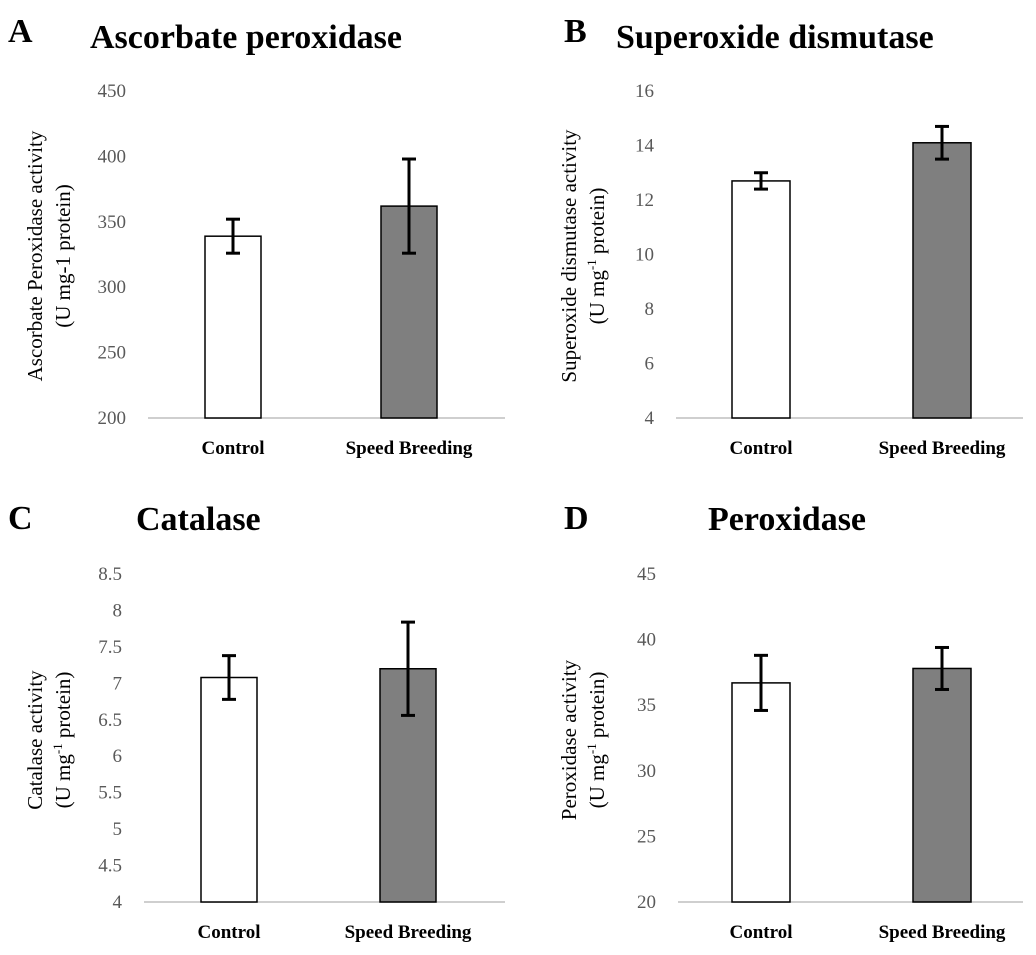 The image size is (1036, 955). What do you see at coordinates (569, 739) in the screenshot?
I see `y-axis-label: Peroxidase activity` at bounding box center [569, 739].